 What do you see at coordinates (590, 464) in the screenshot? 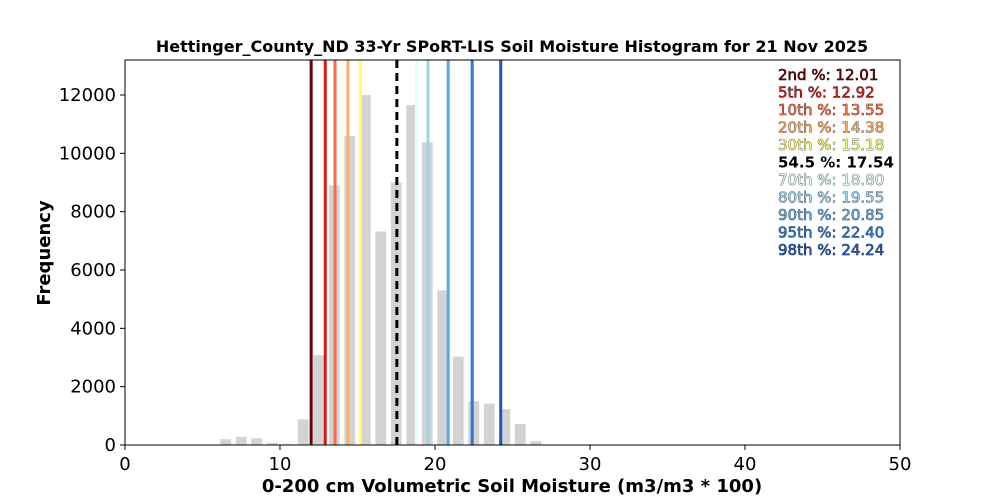
I see `x-tick-label: 30` at bounding box center [590, 464].